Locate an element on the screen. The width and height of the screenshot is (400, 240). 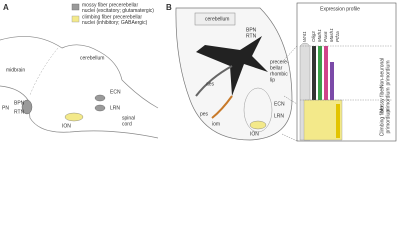
panel-label: A is located at coordinates (6, 7).